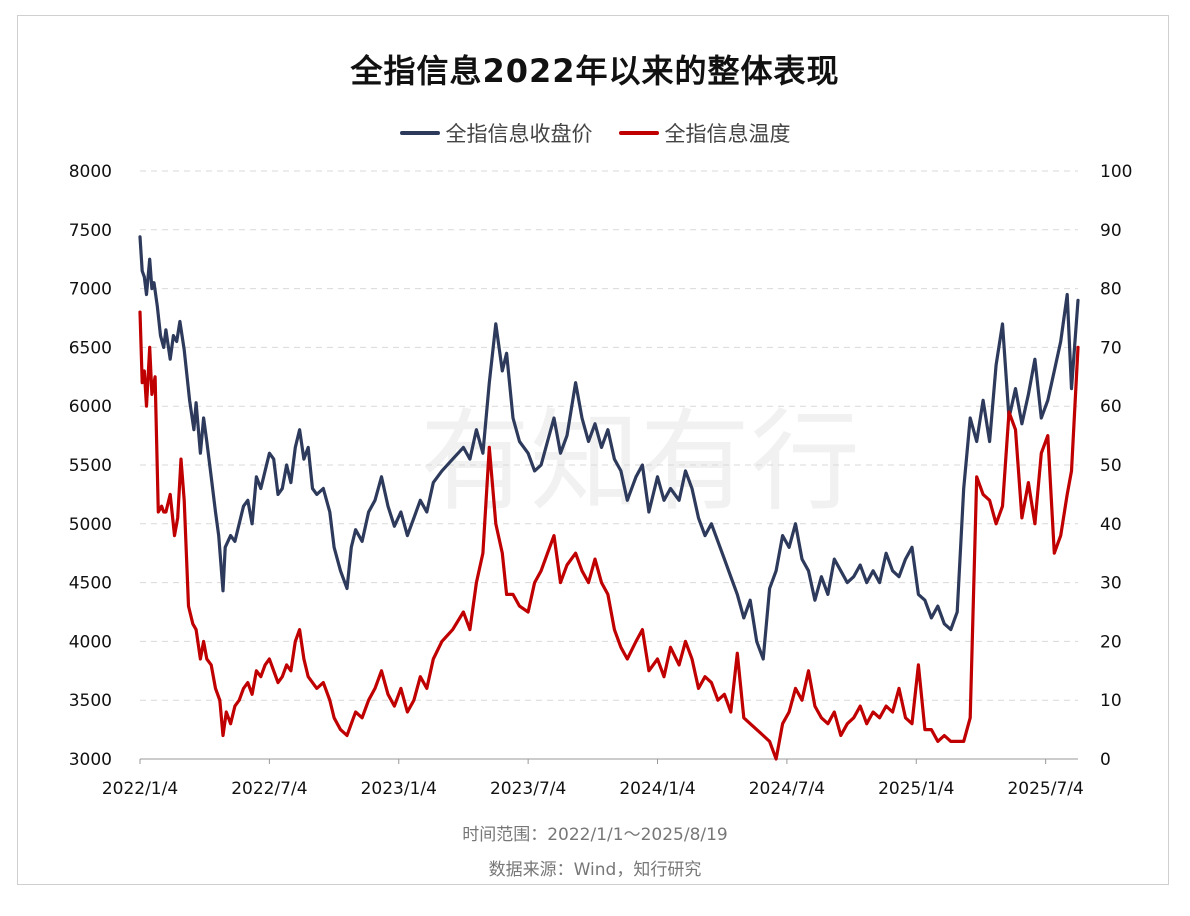 This screenshot has width=1190, height=916. Describe the element at coordinates (727, 134) in the screenshot. I see `legend-label-temperature: 全指信息温度` at that location.